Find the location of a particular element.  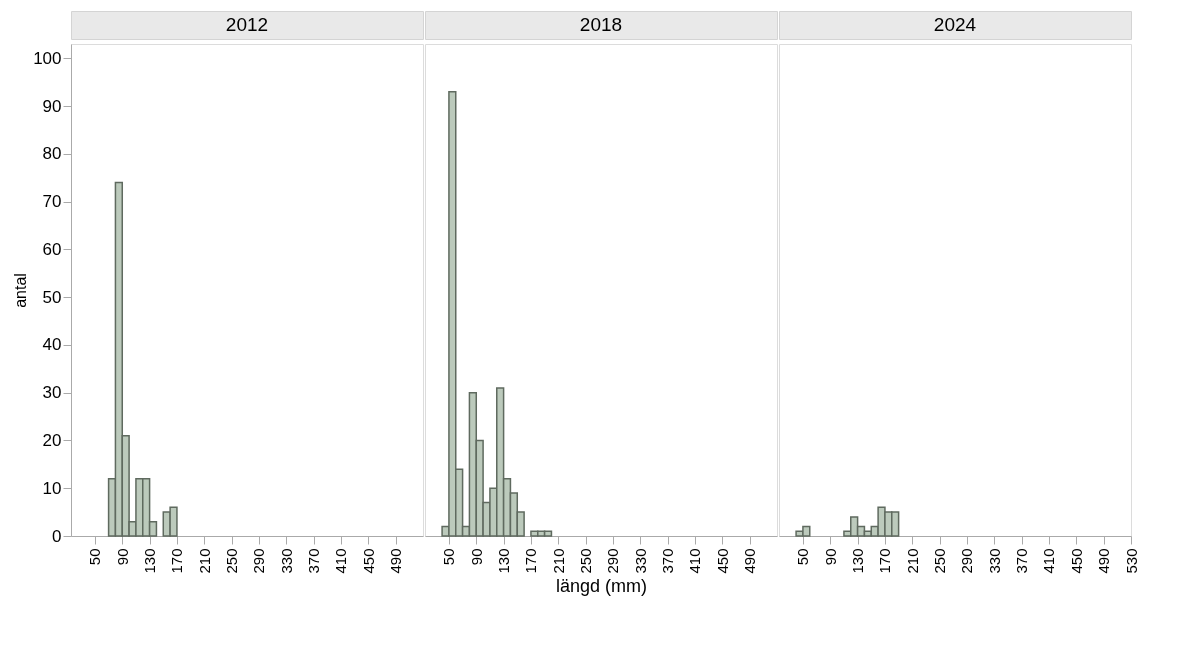

y-tick-label: 100 is located at coordinates (47, 58).